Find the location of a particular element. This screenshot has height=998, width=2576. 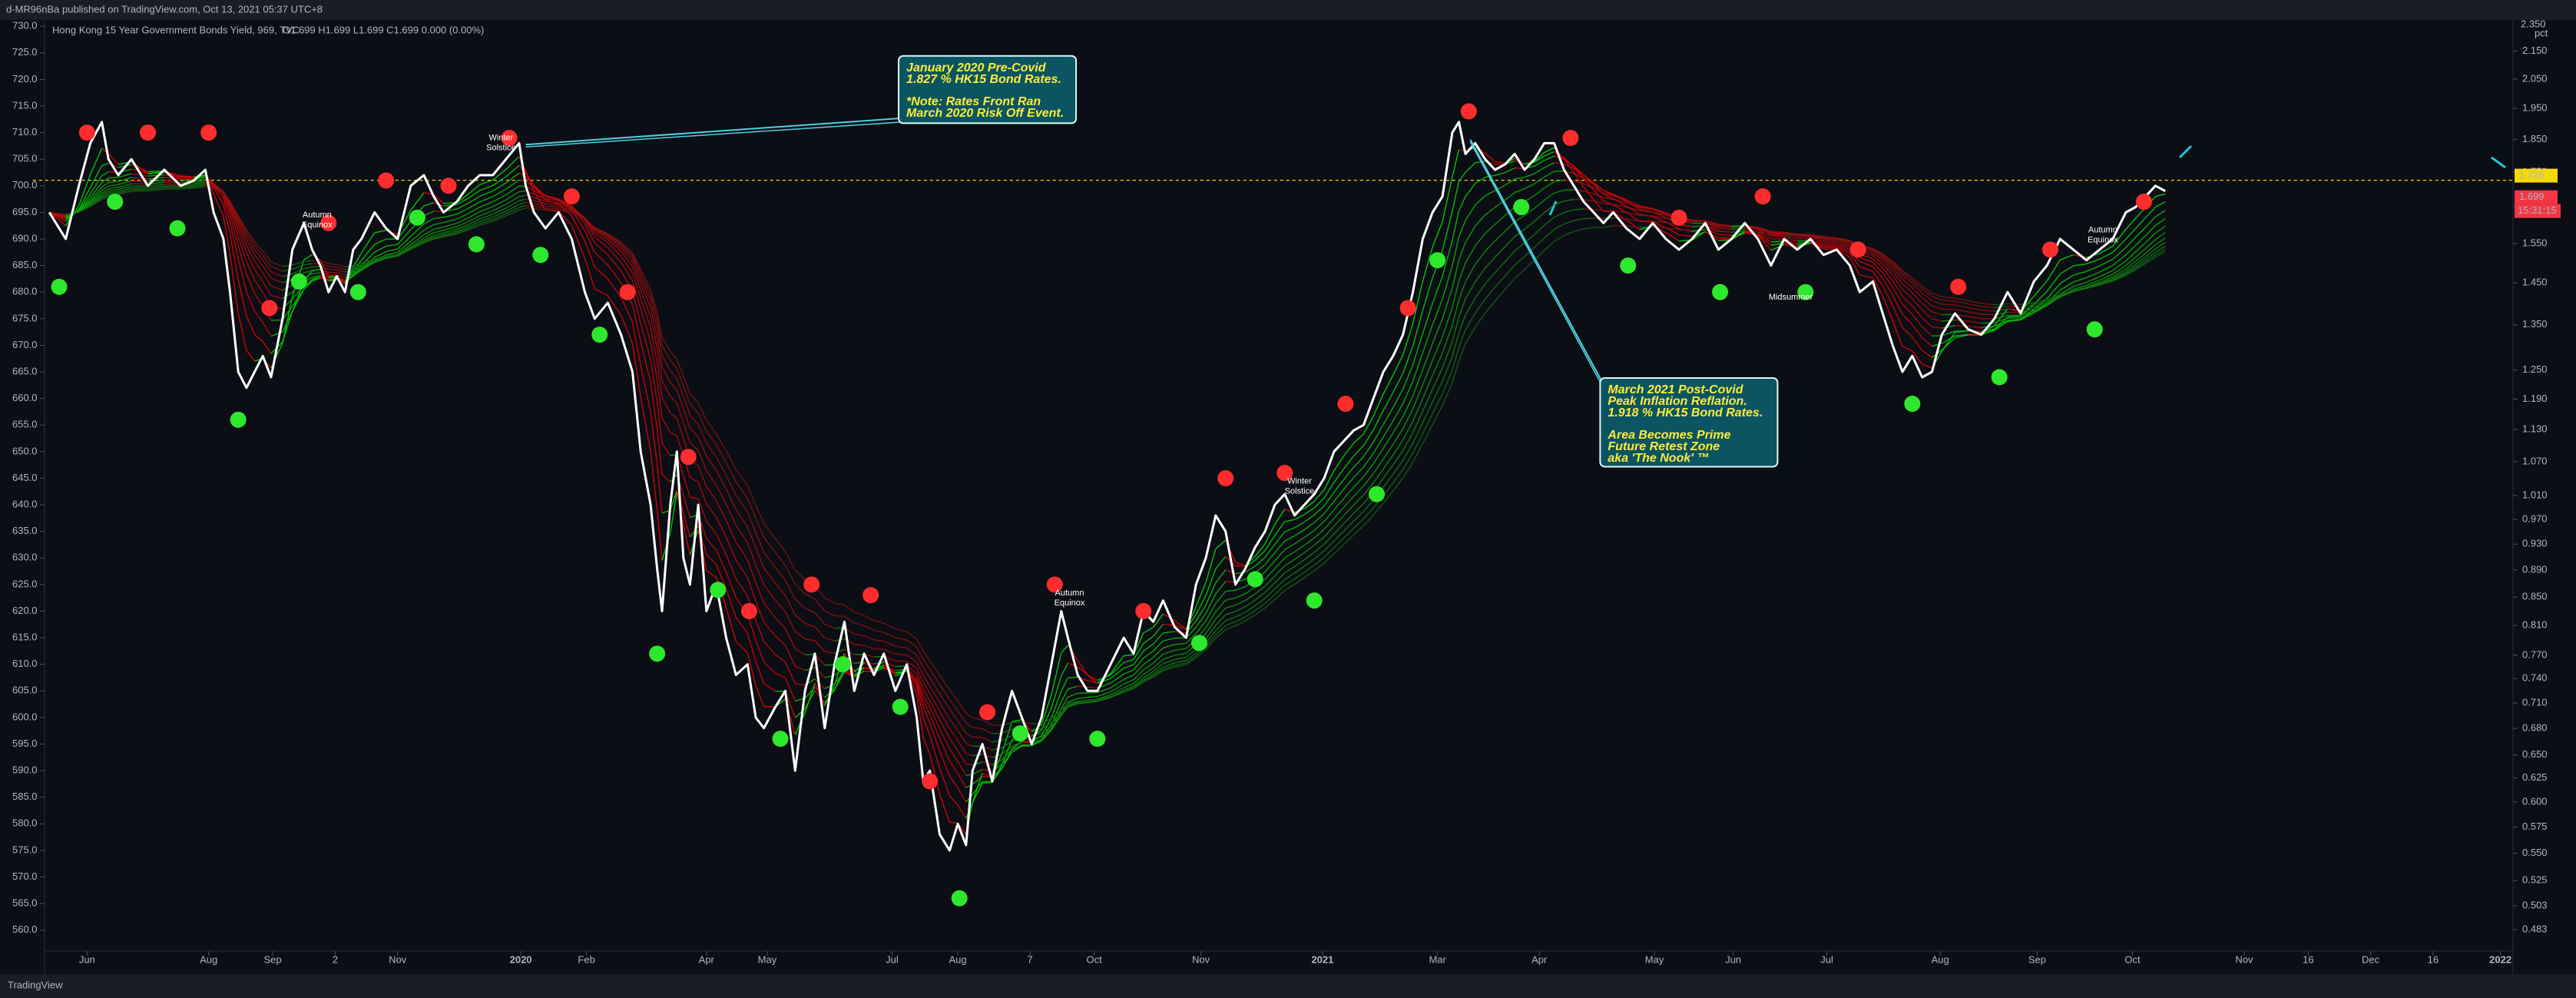

y2-unit: pct is located at coordinates (2541, 32).